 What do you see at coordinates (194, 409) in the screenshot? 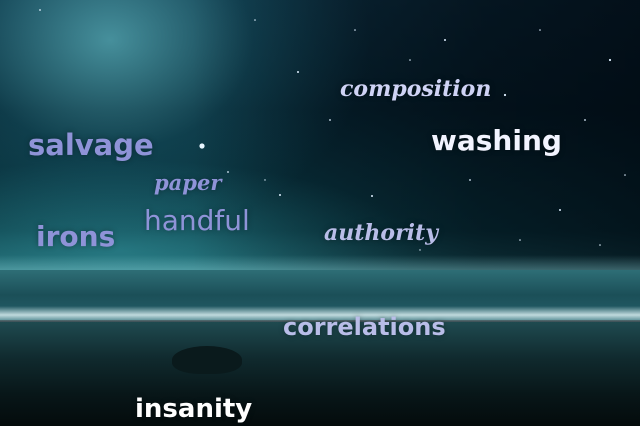
I see `word-insanity: insanity` at bounding box center [194, 409].